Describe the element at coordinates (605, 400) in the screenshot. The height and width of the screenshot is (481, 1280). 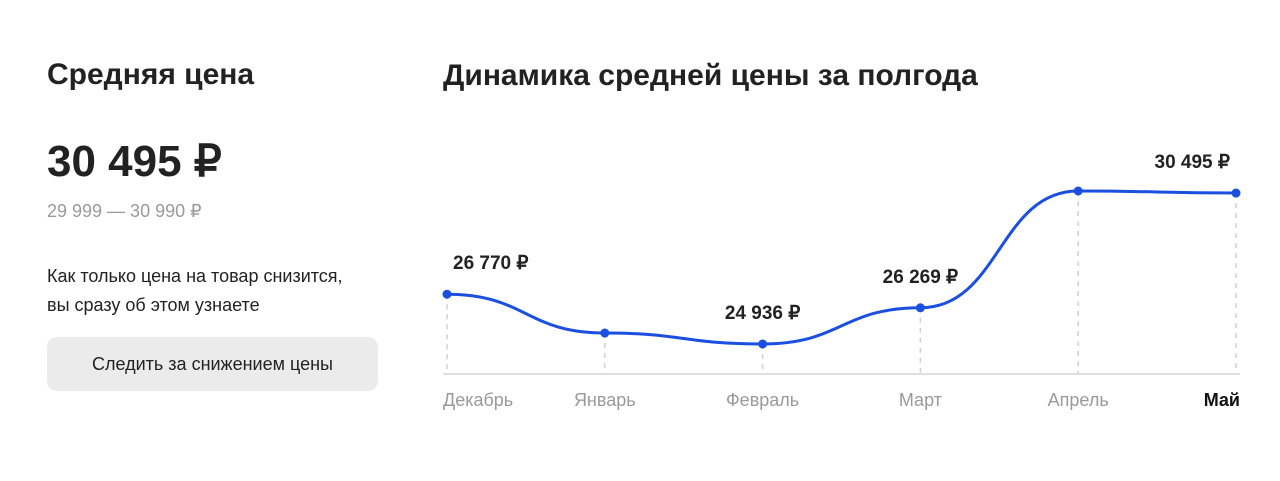
I see `x-tick-label: Январь` at that location.